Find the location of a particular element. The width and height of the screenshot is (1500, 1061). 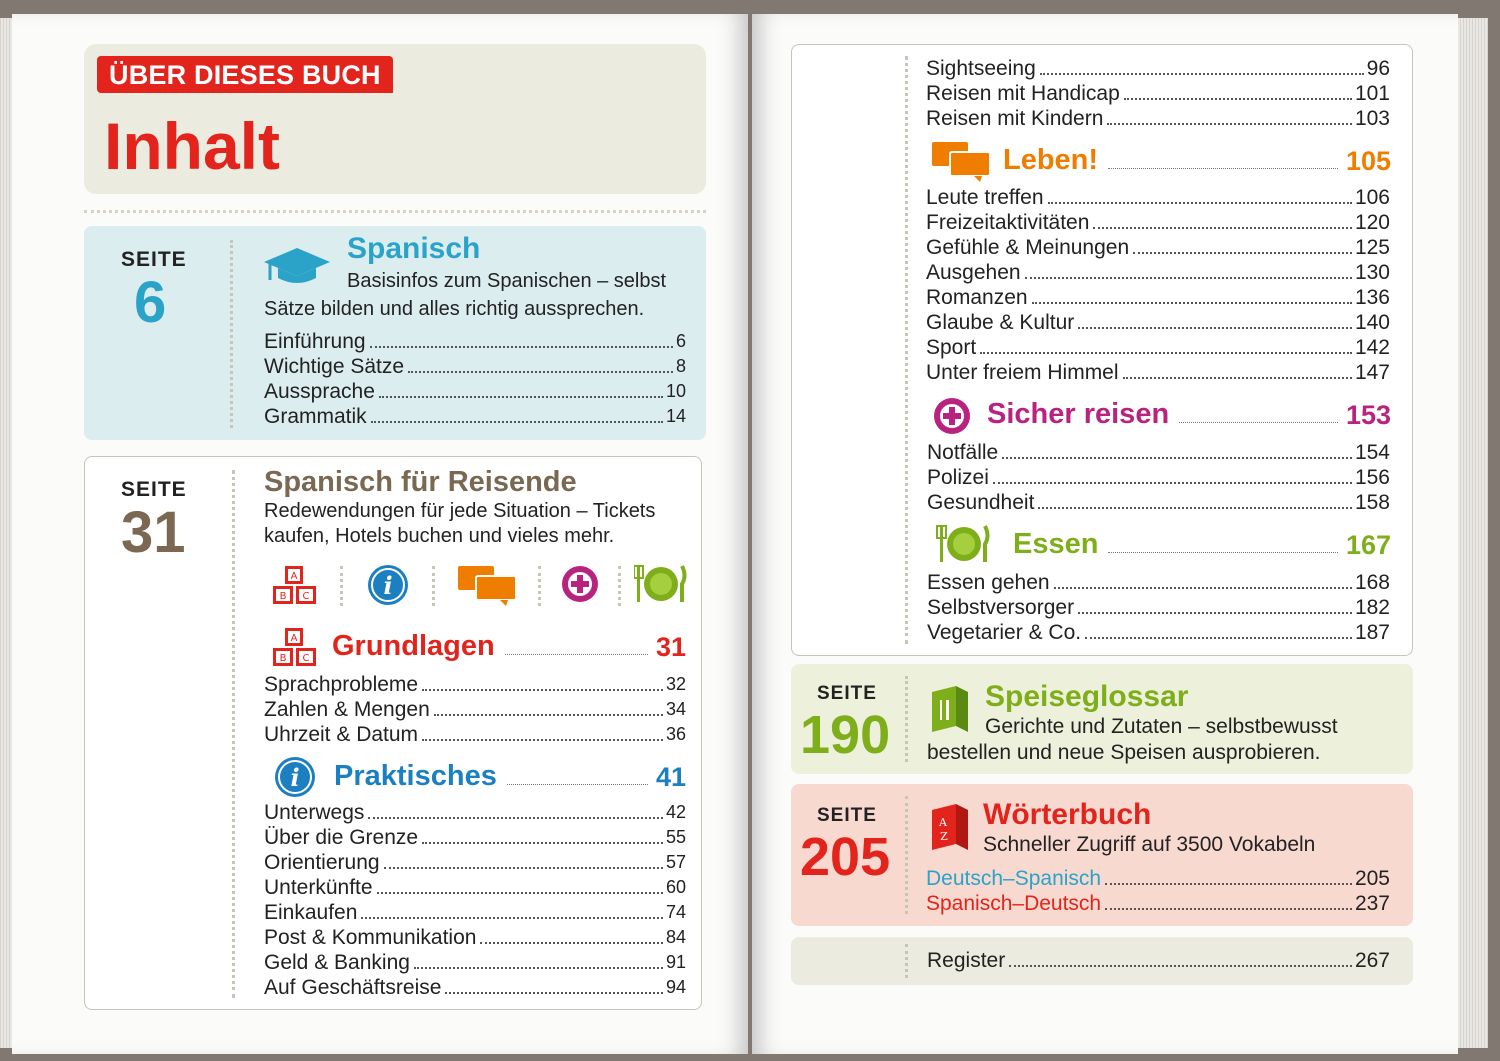

toc-row: Glaube & Kultur 140 is located at coordinates (1158, 322).